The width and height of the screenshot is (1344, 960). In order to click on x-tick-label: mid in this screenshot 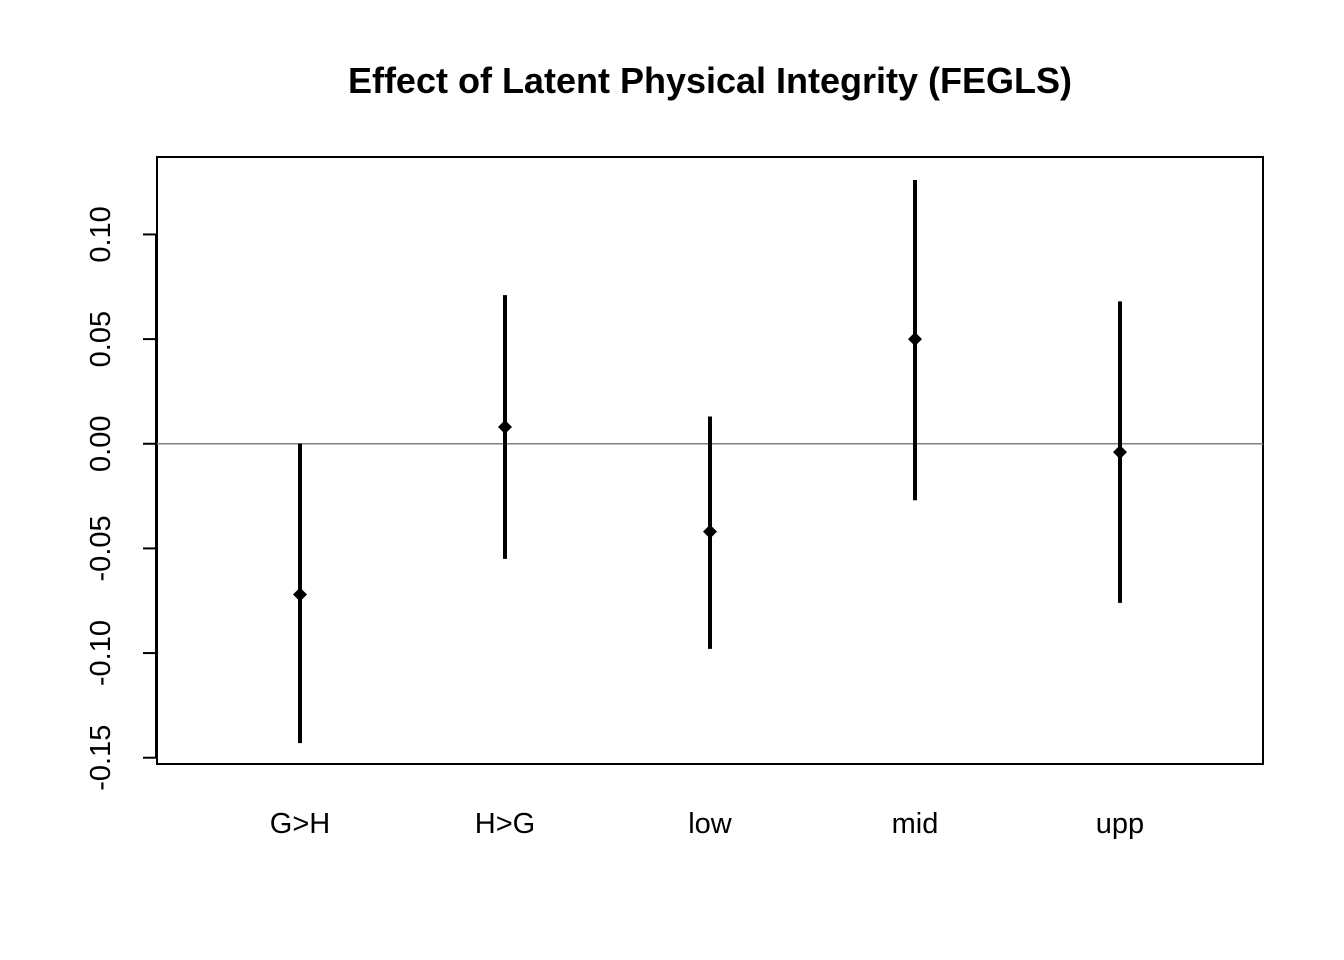, I will do `click(915, 824)`.